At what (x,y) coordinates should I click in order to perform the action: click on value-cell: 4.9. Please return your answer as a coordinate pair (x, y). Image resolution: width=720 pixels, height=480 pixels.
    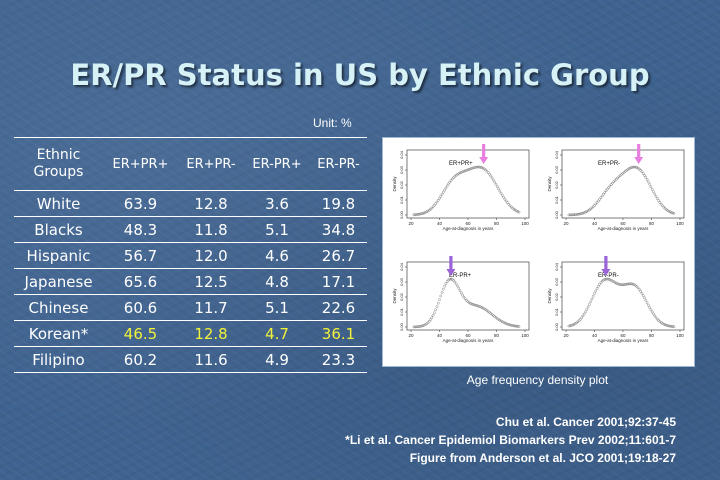
    Looking at the image, I should click on (277, 359).